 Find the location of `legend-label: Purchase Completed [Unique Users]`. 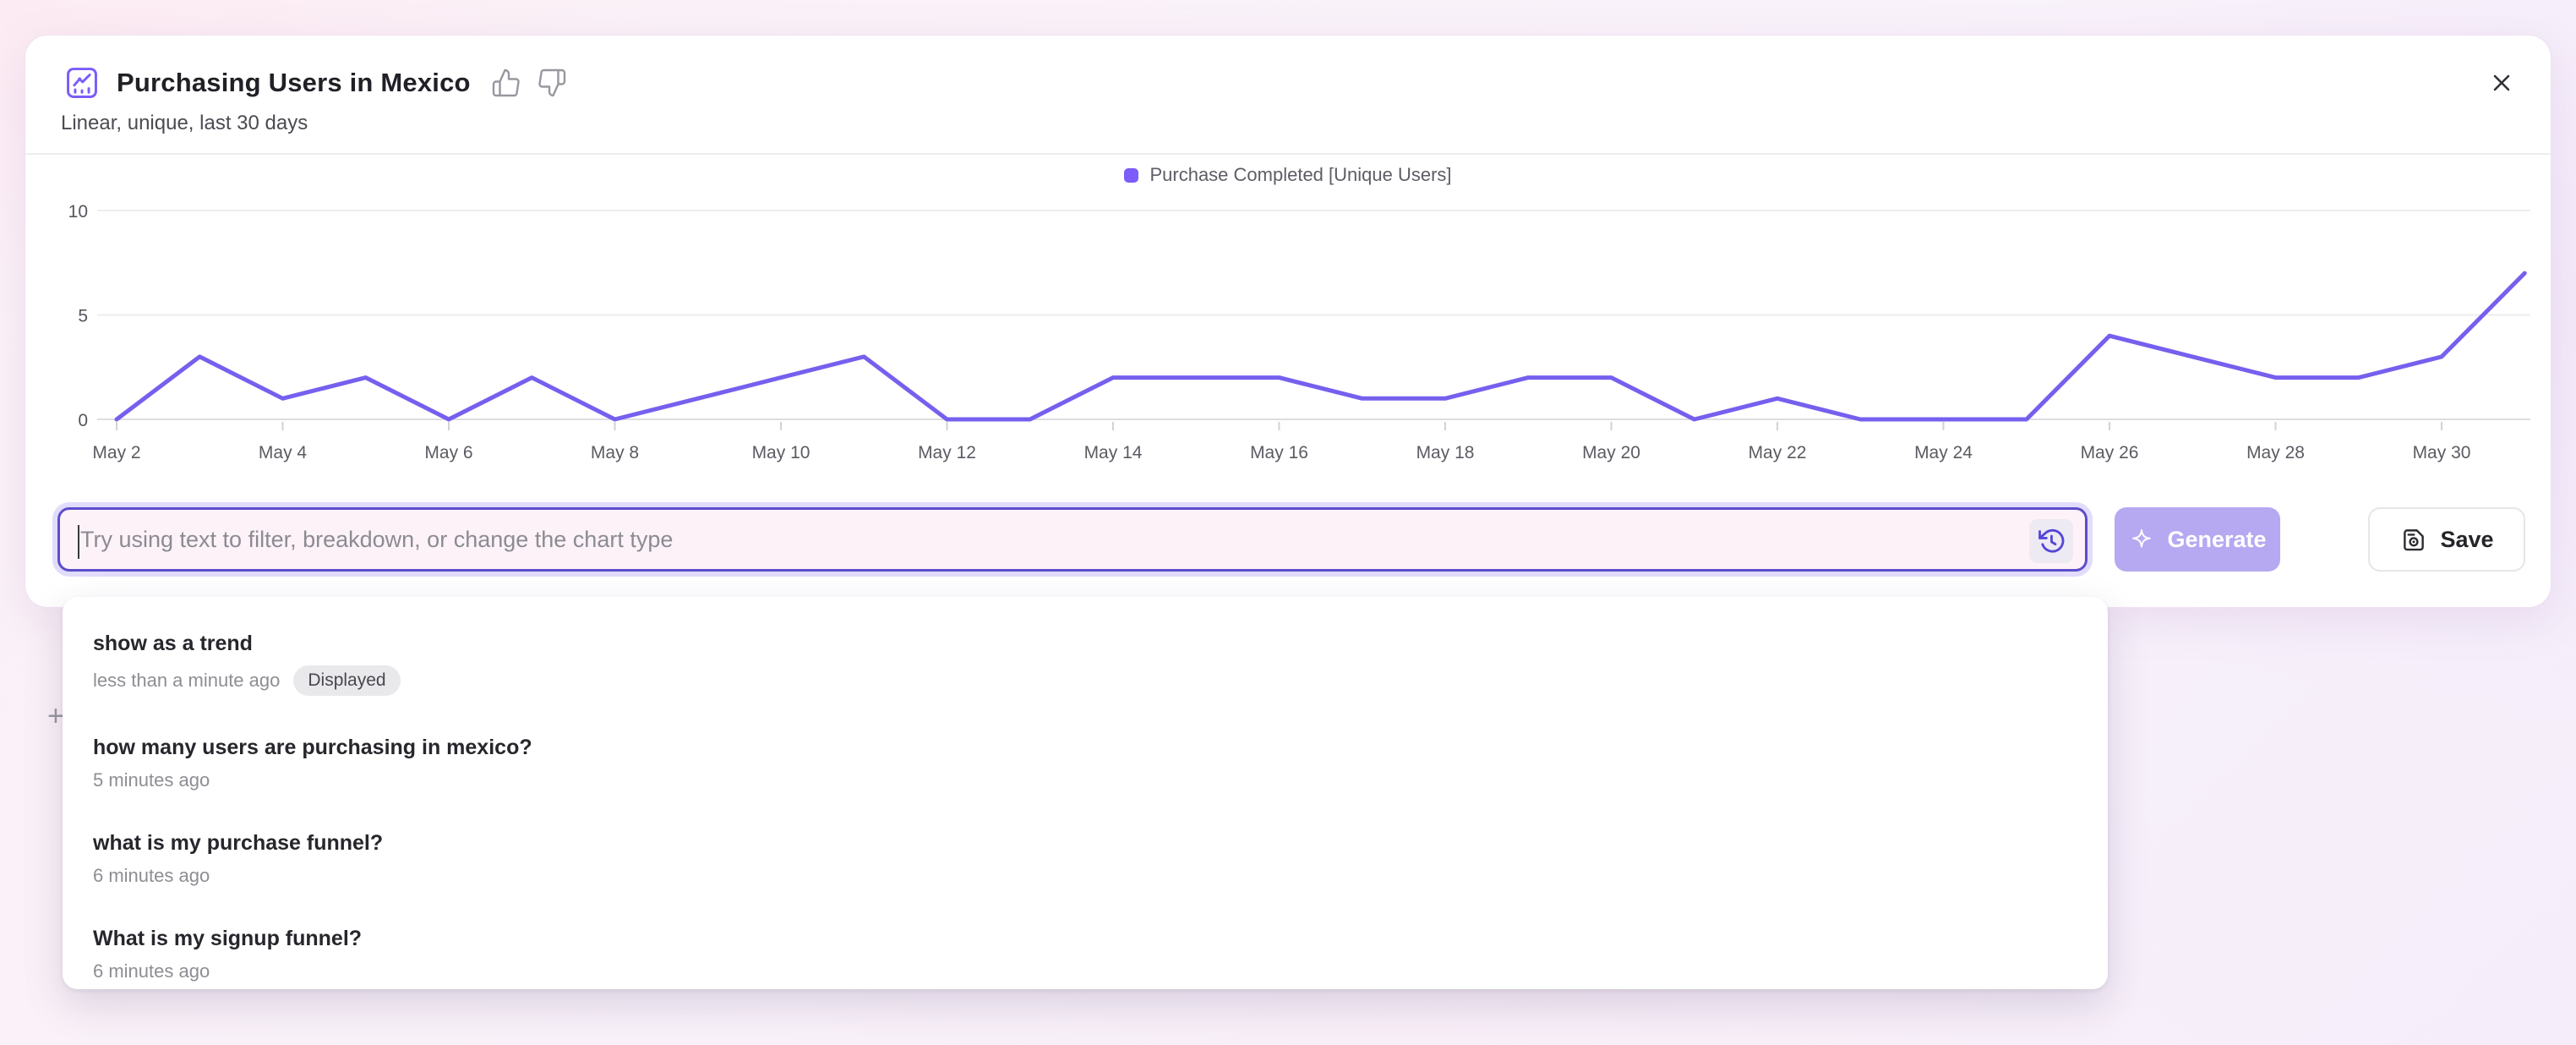

legend-label: Purchase Completed [Unique Users] is located at coordinates (1300, 175).